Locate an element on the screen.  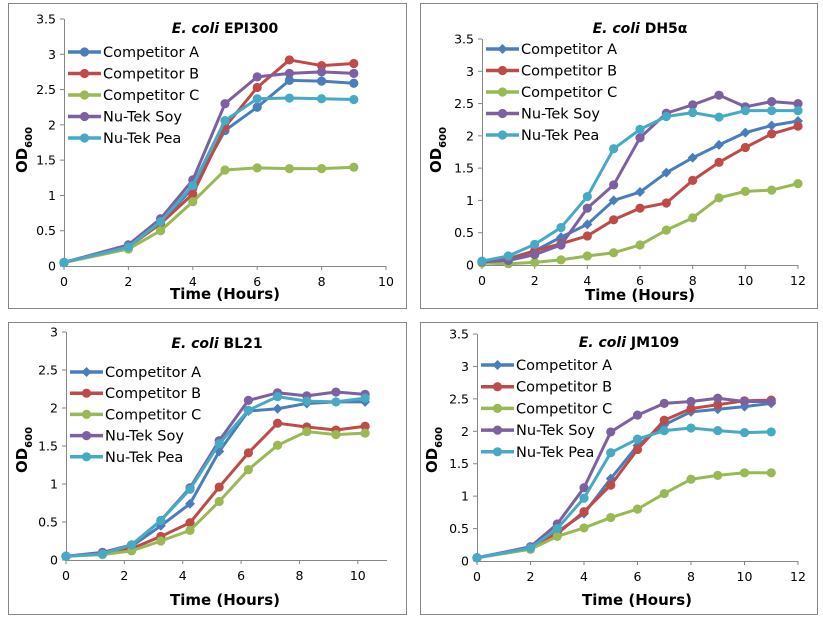
legend-item: Nu-Tek Pea is located at coordinates (537, 453).